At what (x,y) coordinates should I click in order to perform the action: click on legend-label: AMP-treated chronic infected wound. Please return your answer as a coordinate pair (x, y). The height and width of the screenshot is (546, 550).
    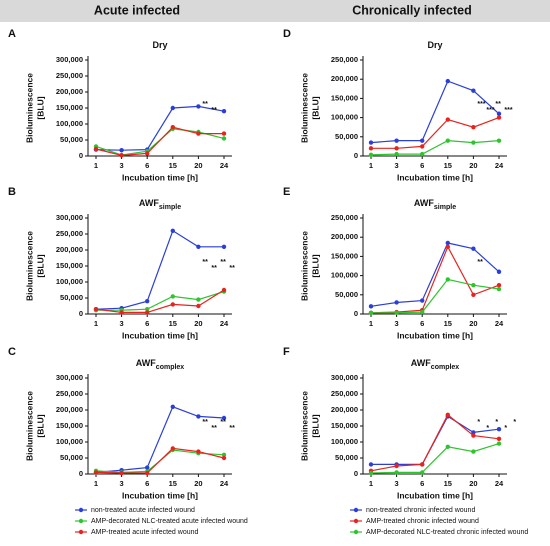
    Looking at the image, I should click on (422, 521).